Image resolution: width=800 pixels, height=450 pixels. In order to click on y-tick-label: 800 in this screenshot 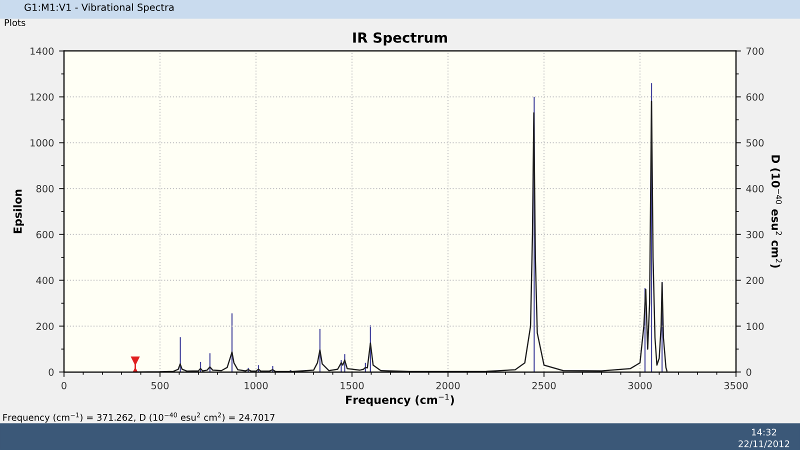, I will do `click(45, 188)`.